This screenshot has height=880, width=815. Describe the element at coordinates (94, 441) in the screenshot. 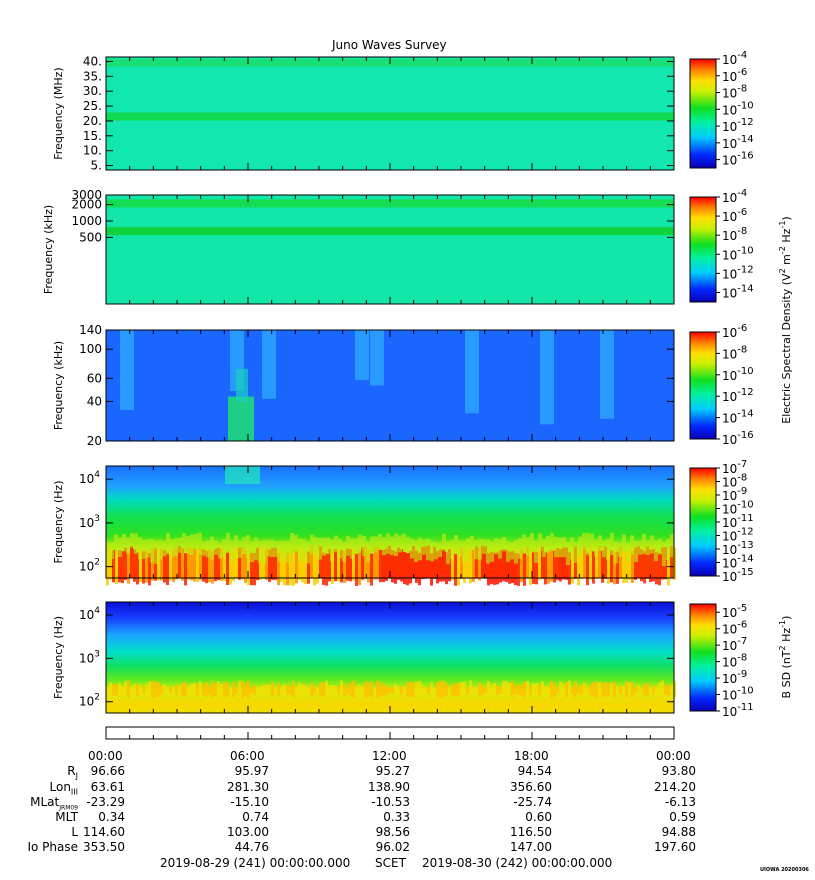

I see `y-tick-label: 20` at that location.